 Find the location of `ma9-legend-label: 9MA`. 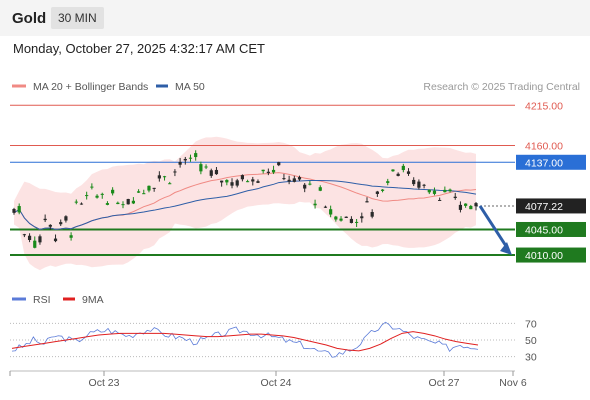

ma9-legend-label: 9MA is located at coordinates (93, 300).